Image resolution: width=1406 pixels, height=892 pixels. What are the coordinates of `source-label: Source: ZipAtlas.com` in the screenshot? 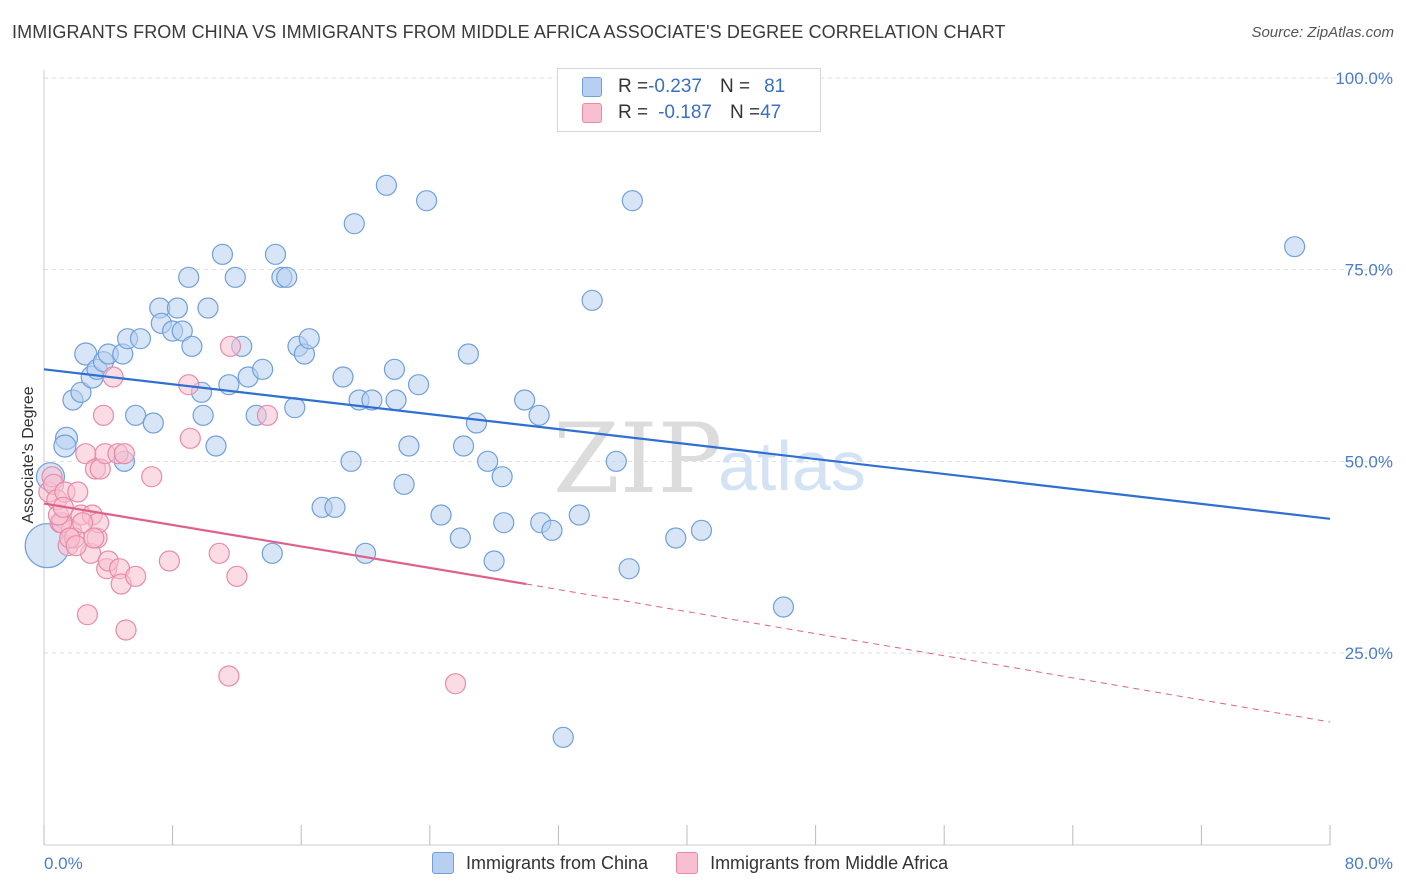 It's located at (1322, 32).